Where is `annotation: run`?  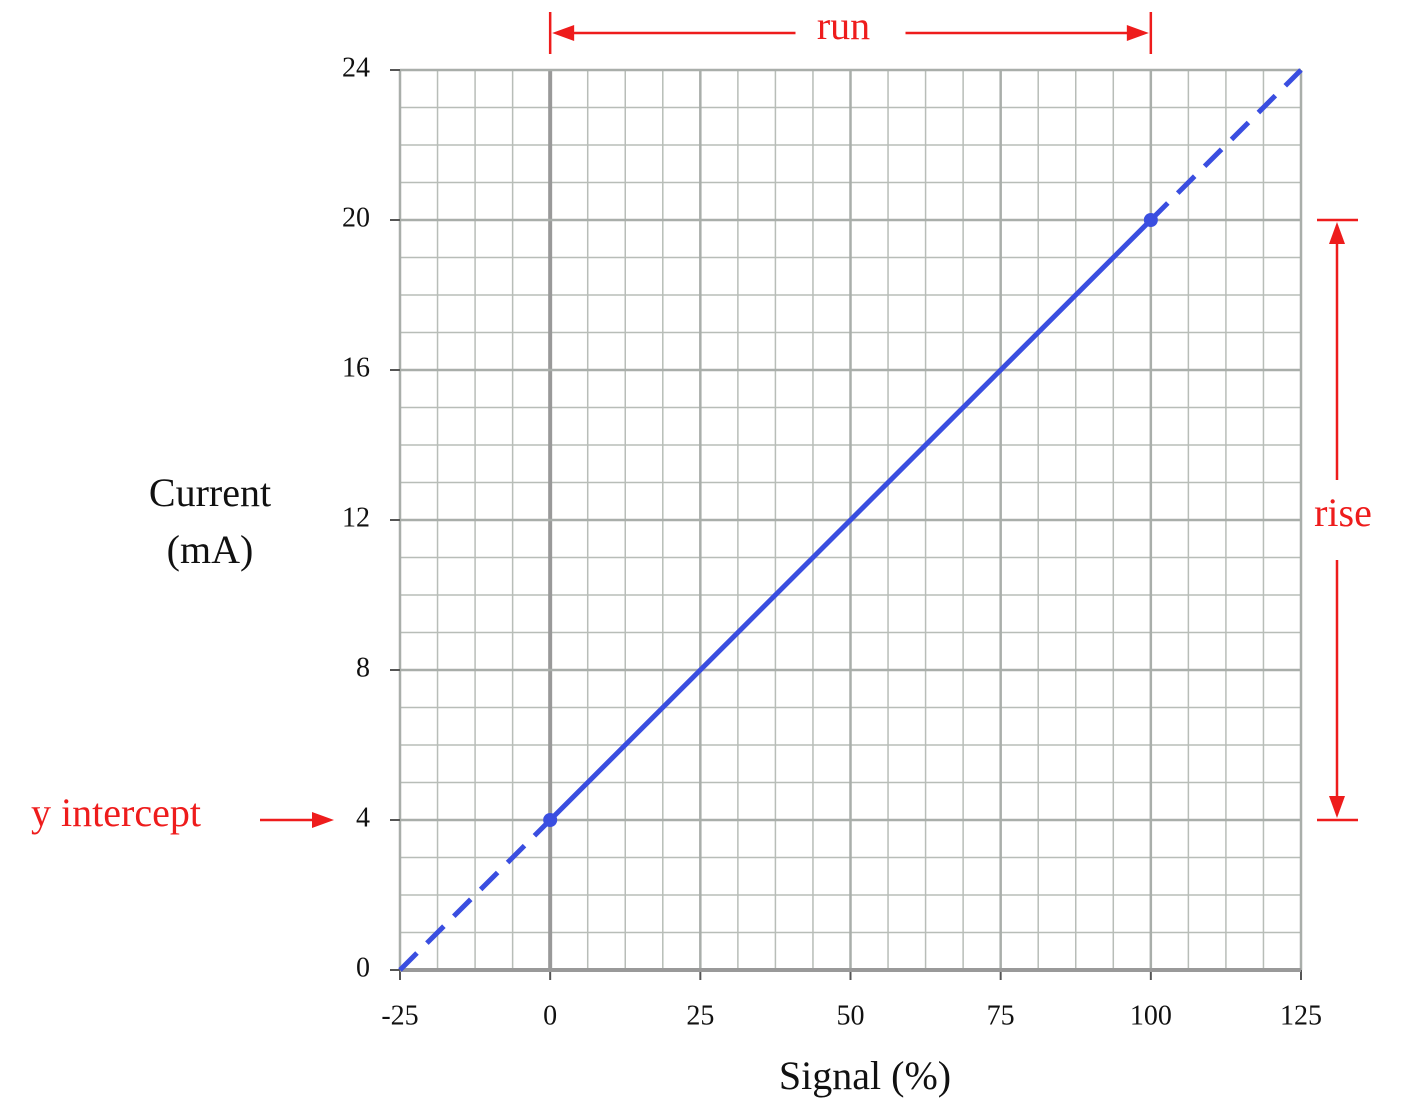 annotation: run is located at coordinates (843, 25).